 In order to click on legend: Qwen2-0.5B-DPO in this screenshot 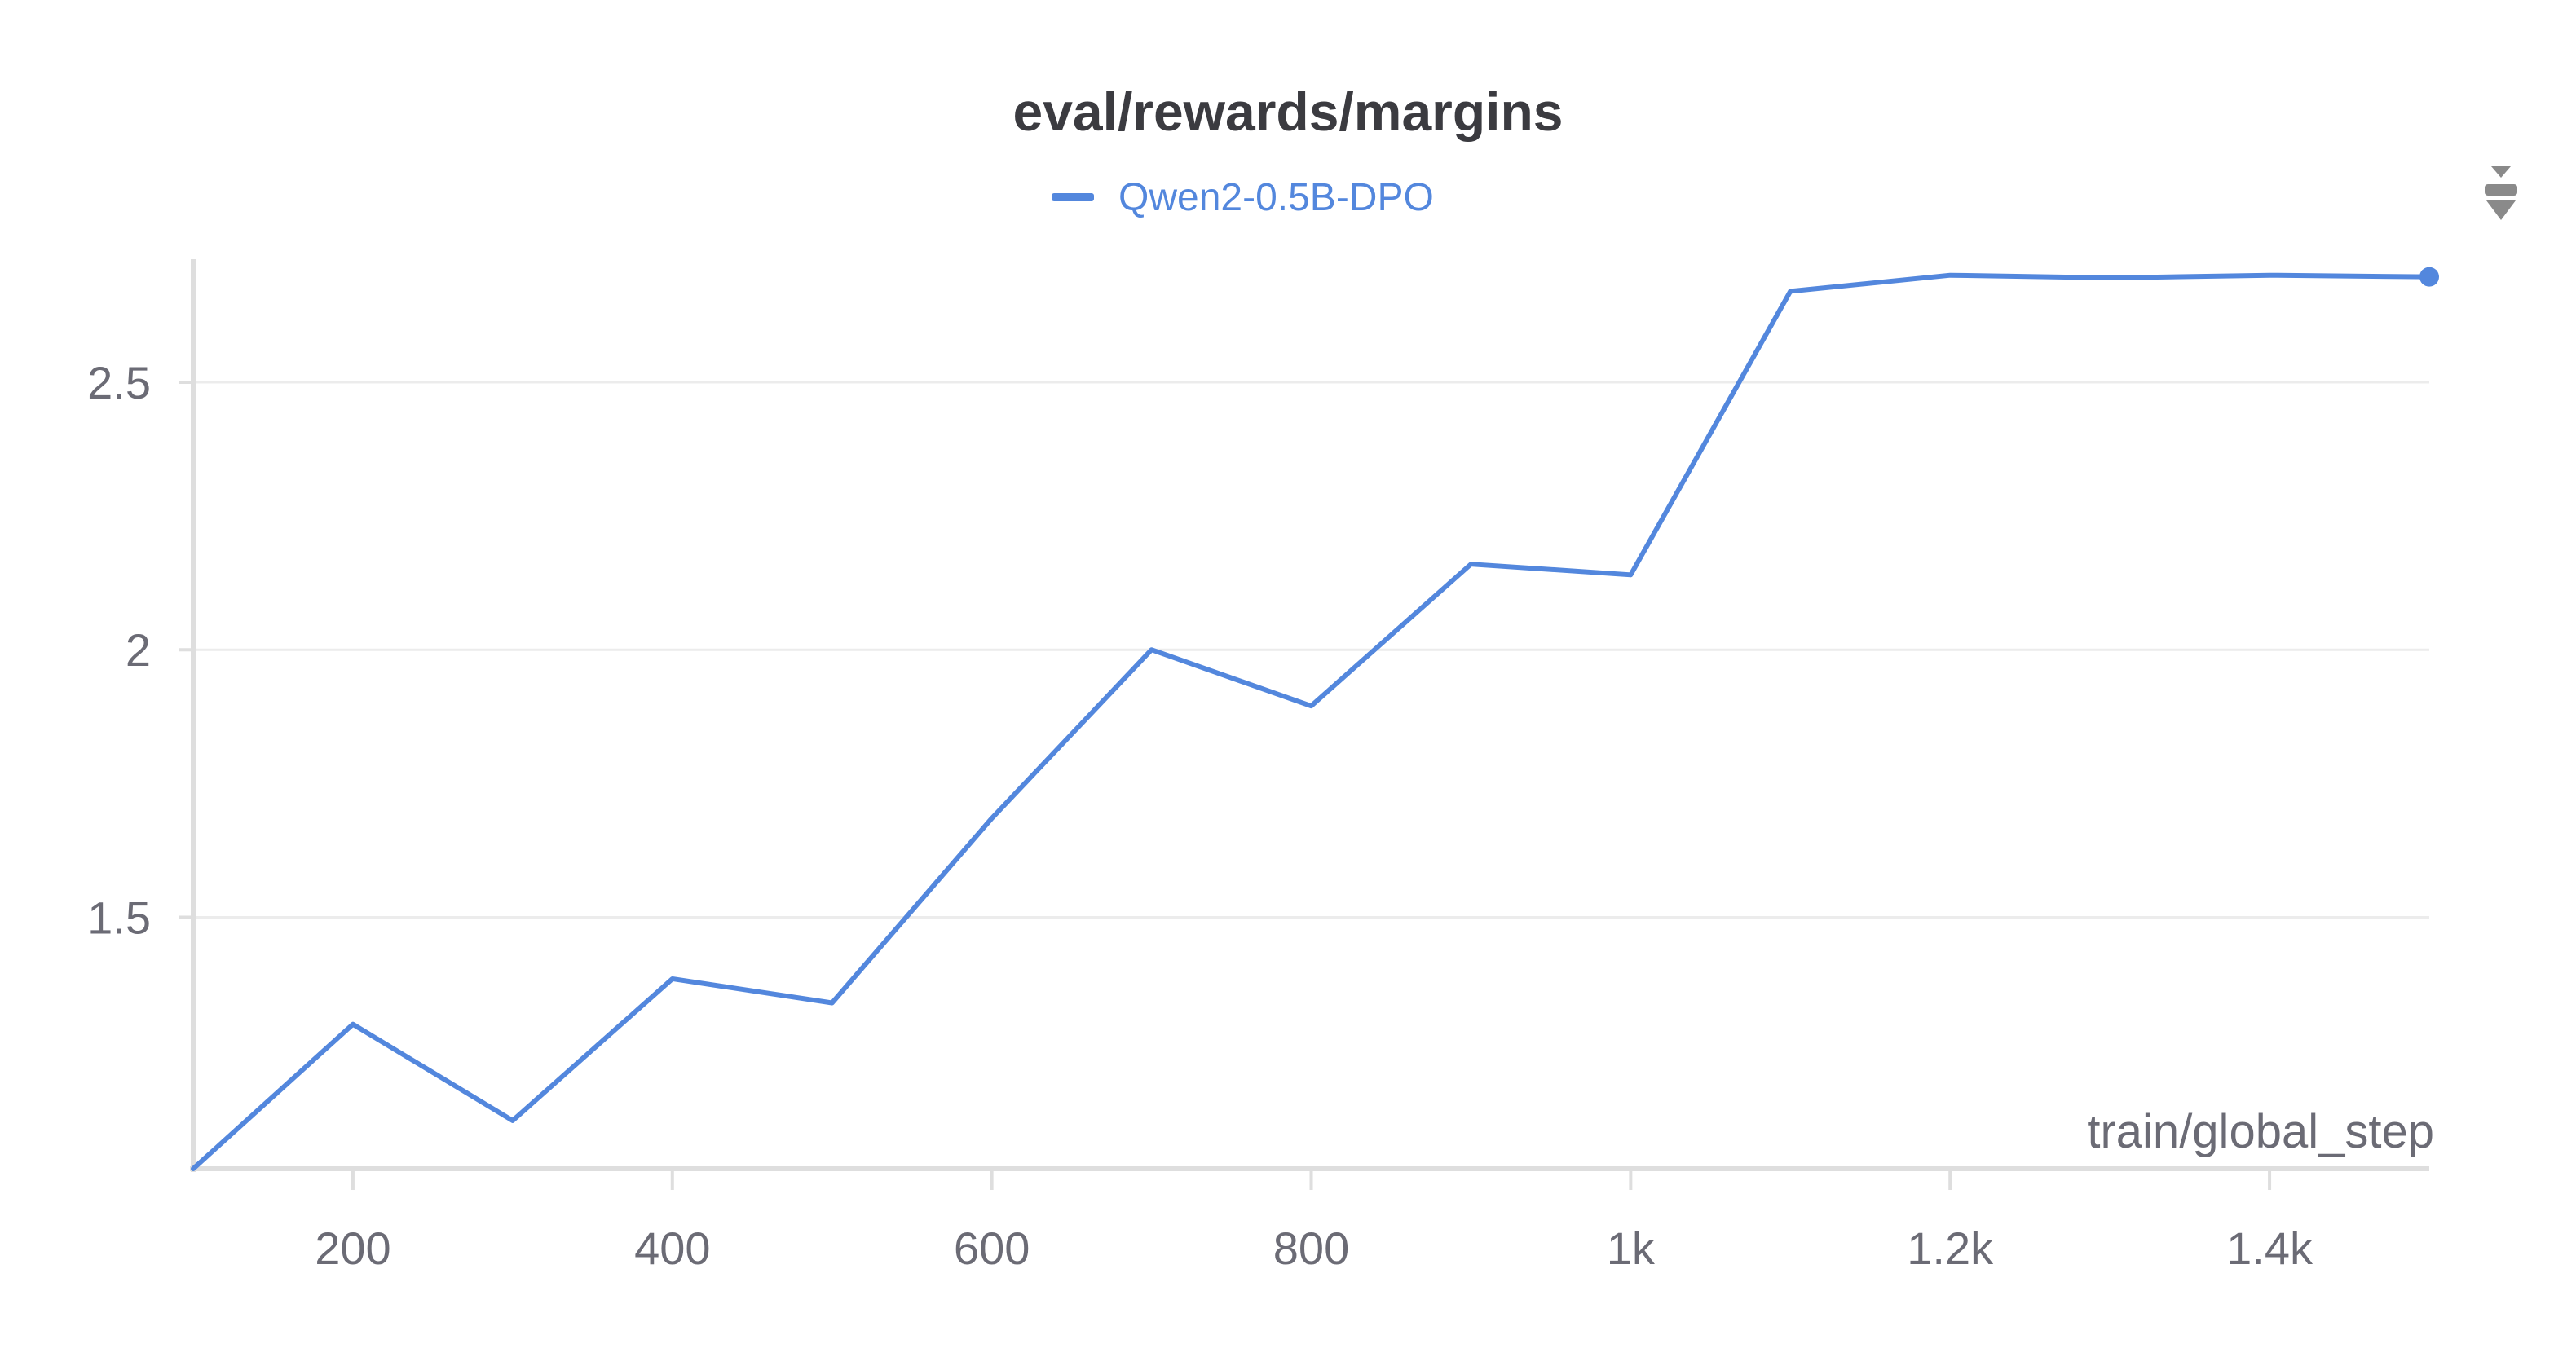, I will do `click(1243, 197)`.